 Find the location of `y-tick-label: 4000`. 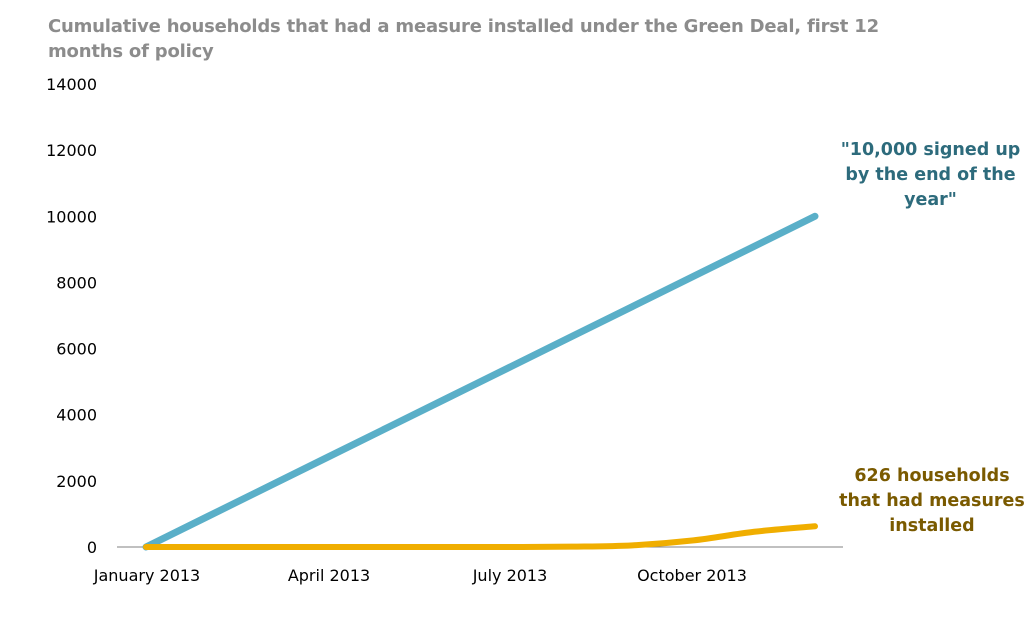

y-tick-label: 4000 is located at coordinates (76, 415).